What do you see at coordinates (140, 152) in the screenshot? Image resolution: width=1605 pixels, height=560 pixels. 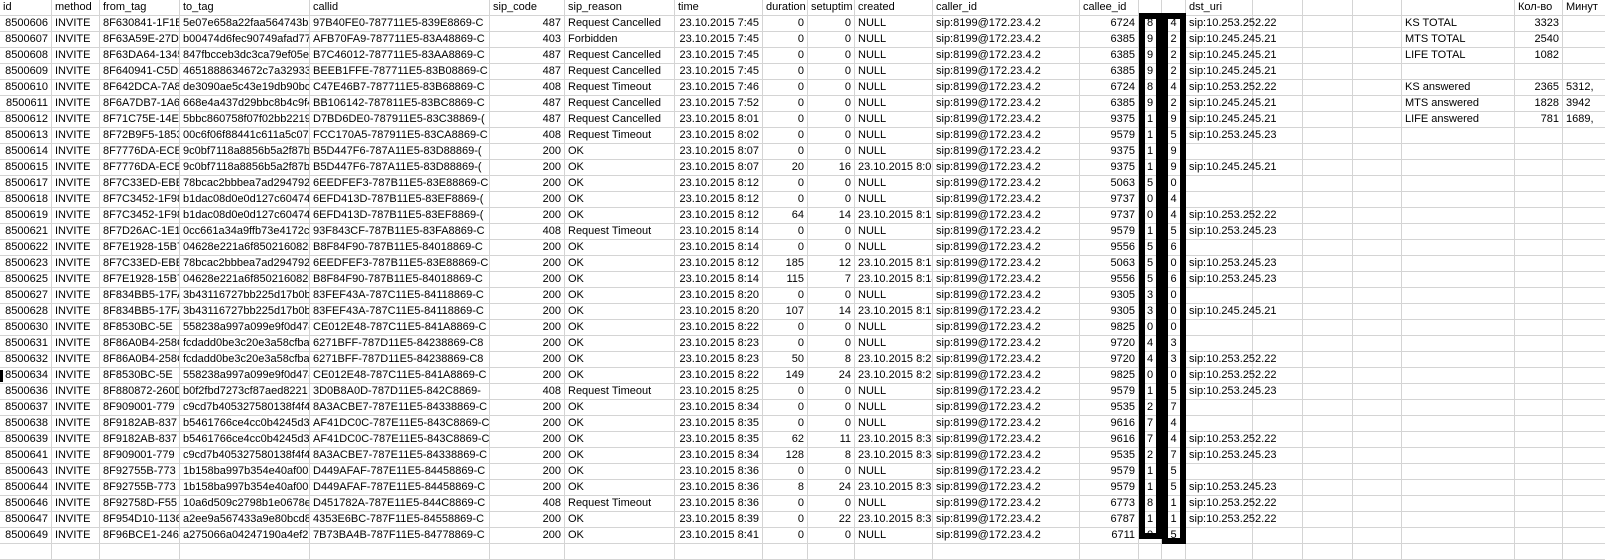 I see `cell-from_tag: 8F7776DA-ECE` at bounding box center [140, 152].